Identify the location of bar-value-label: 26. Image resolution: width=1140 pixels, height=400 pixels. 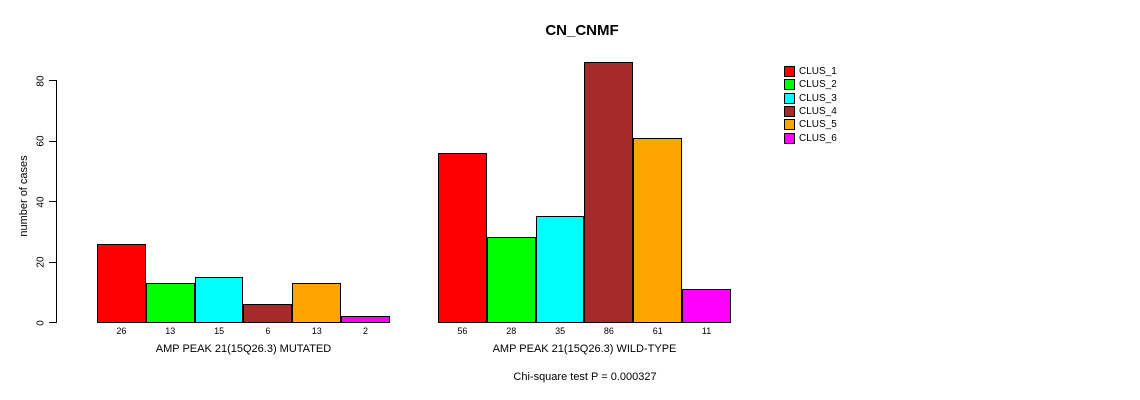
(121, 331).